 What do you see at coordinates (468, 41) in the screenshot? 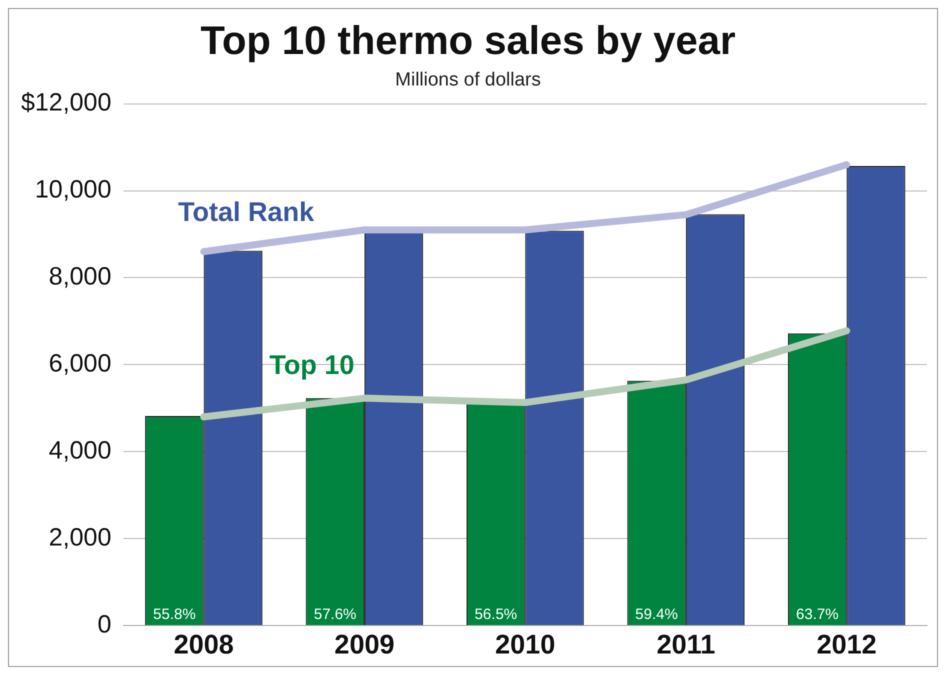
I see `chart-title: Top 10 thermo sales by year` at bounding box center [468, 41].